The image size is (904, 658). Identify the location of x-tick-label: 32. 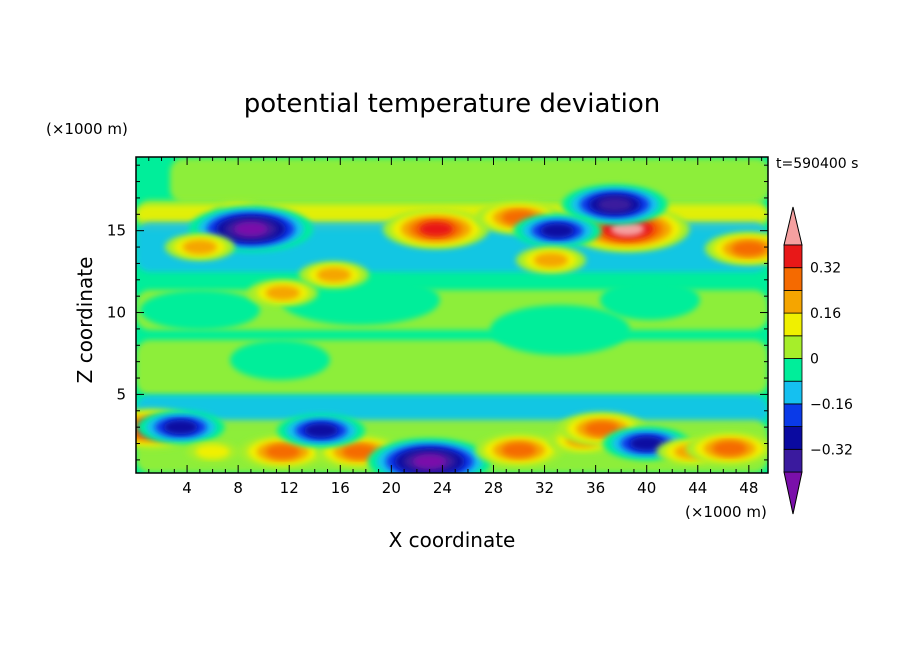
(544, 488).